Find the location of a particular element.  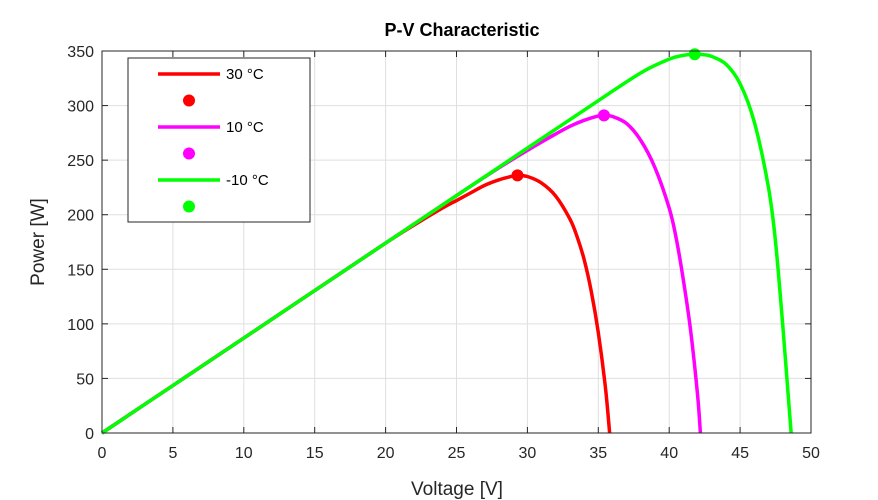

chart-title: P-V Characteristic is located at coordinates (461, 30).